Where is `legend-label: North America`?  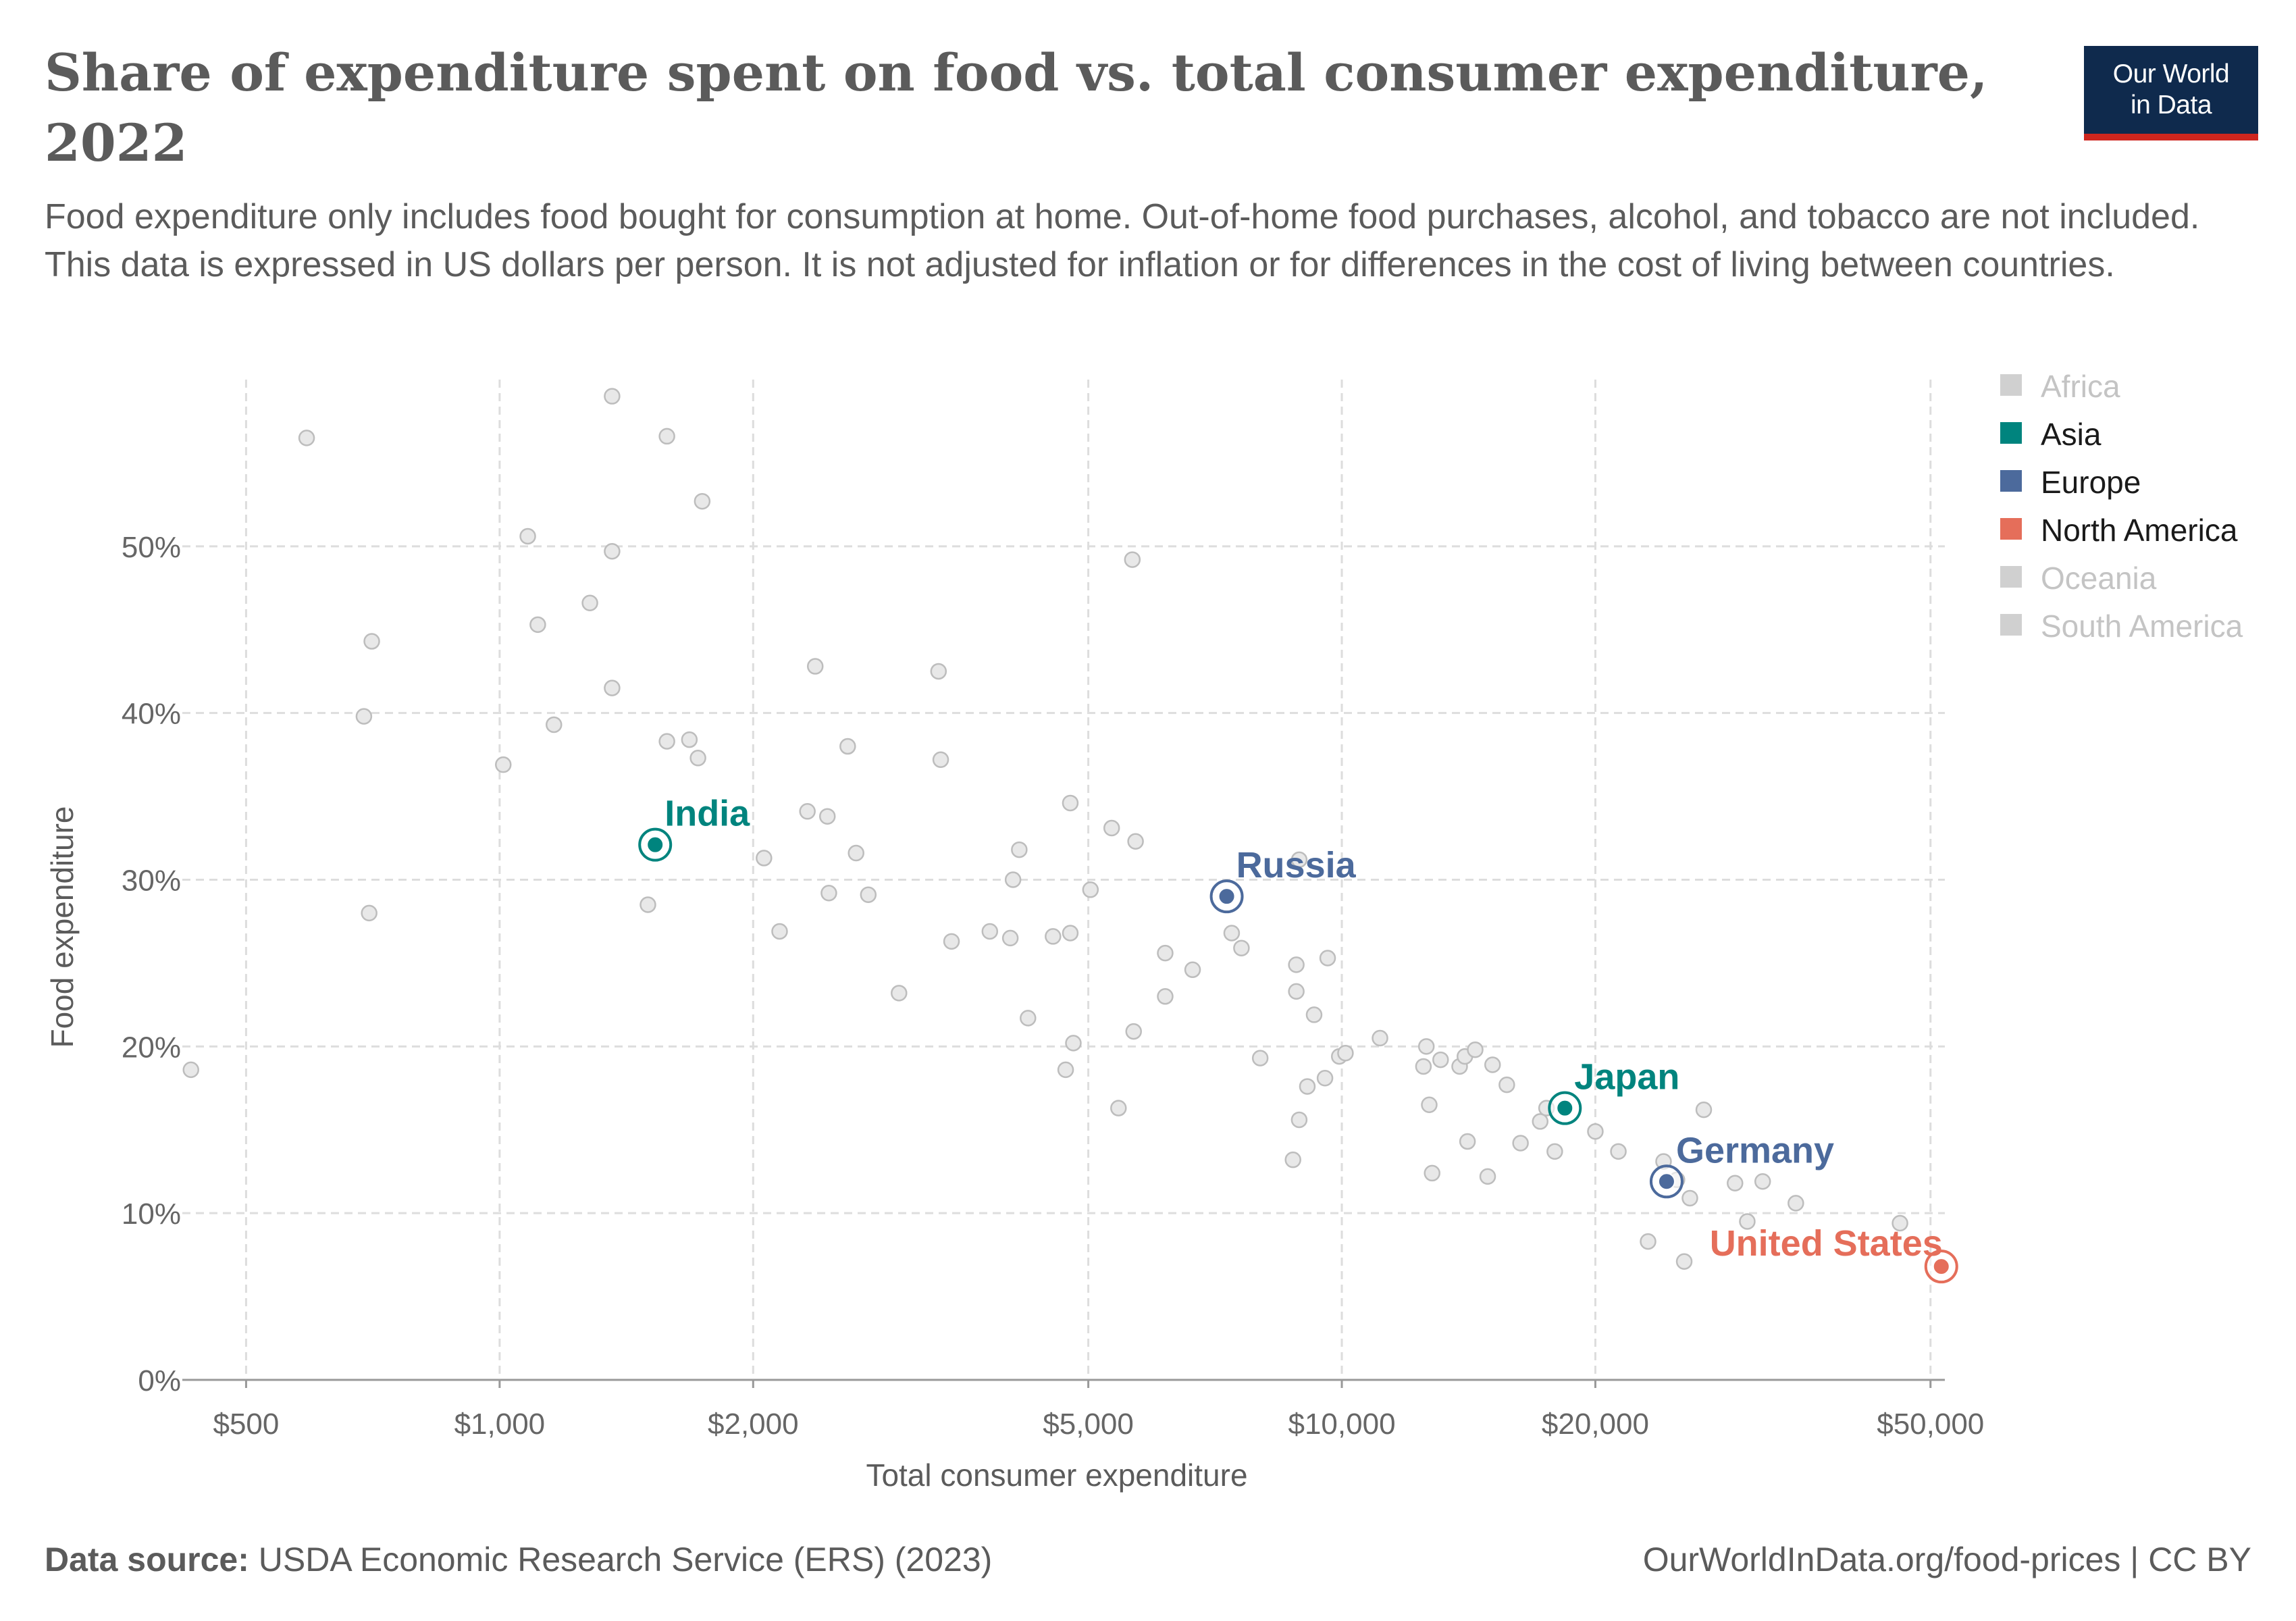 legend-label: North America is located at coordinates (2139, 530).